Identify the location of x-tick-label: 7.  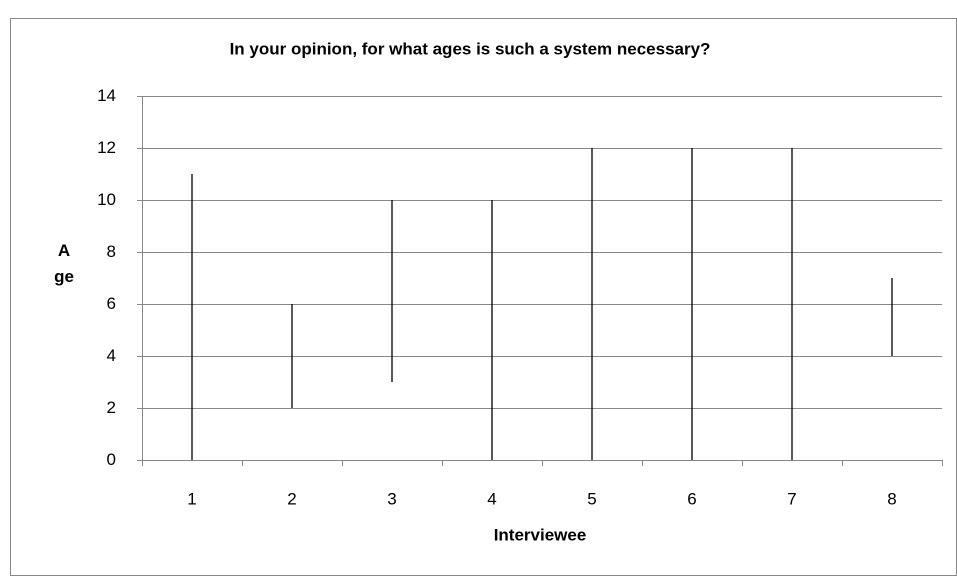
(791, 498).